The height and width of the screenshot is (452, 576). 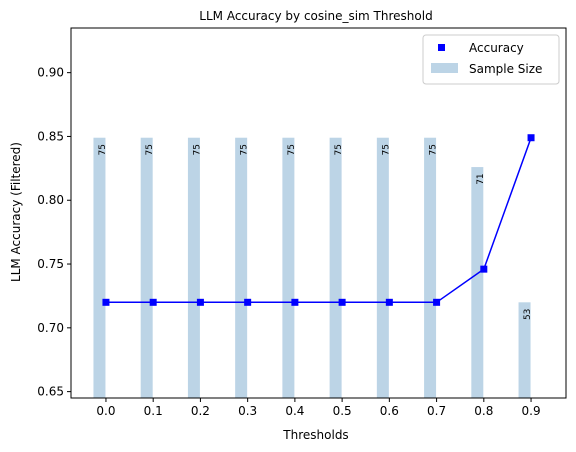 What do you see at coordinates (491, 59) in the screenshot?
I see `legend: Accuracy Sample Size` at bounding box center [491, 59].